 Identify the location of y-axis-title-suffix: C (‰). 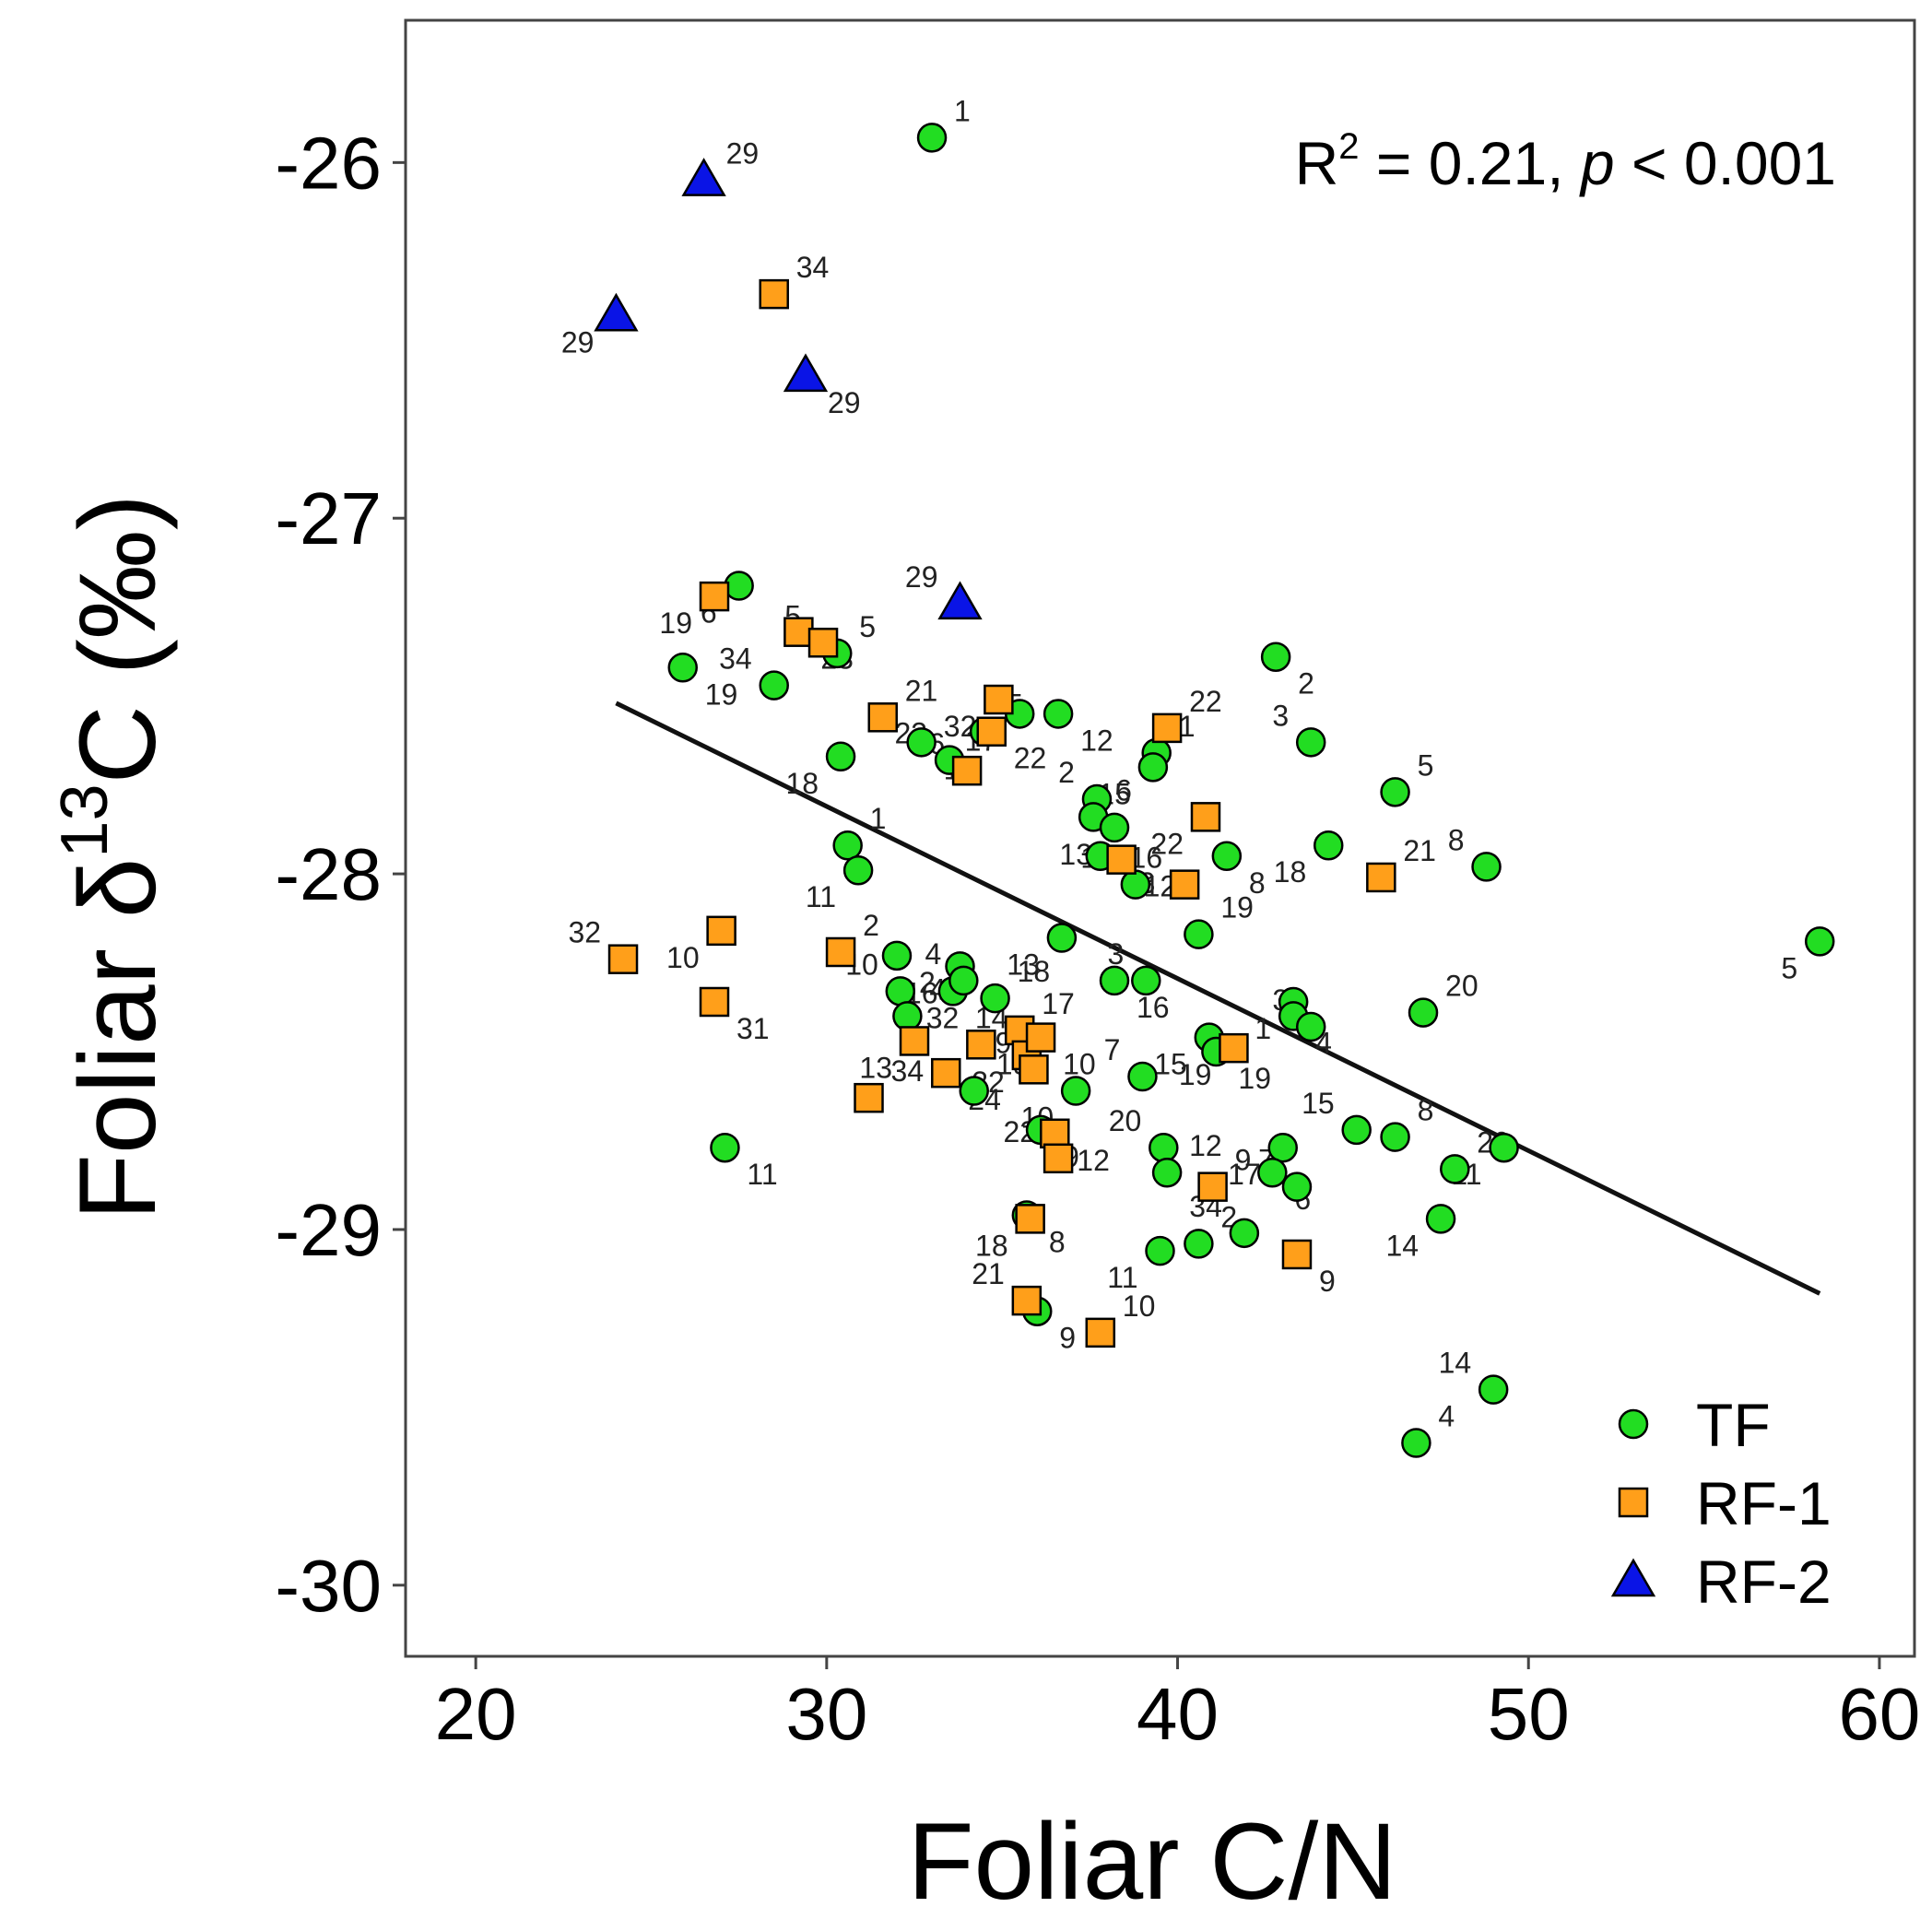
(118, 639).